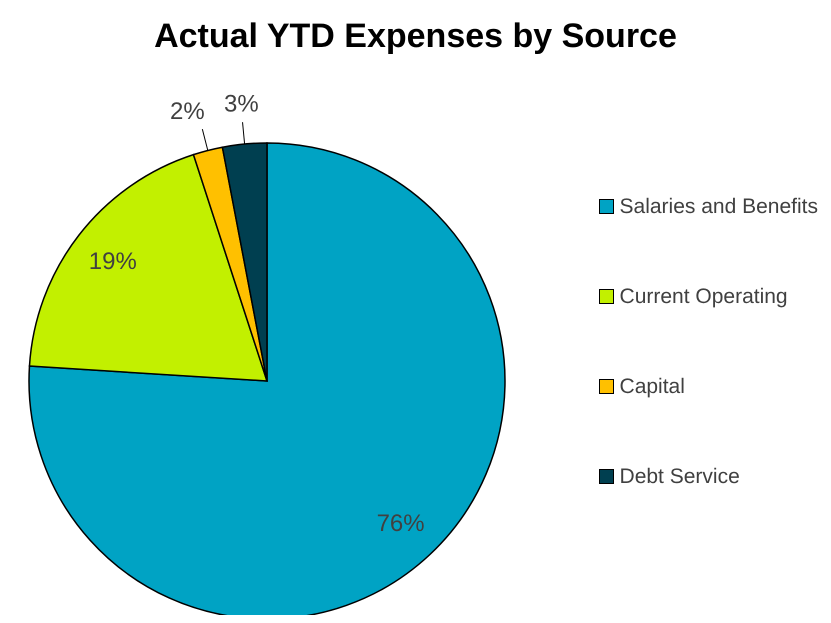 The width and height of the screenshot is (831, 623). Describe the element at coordinates (652, 386) in the screenshot. I see `legend-label: Capital` at that location.